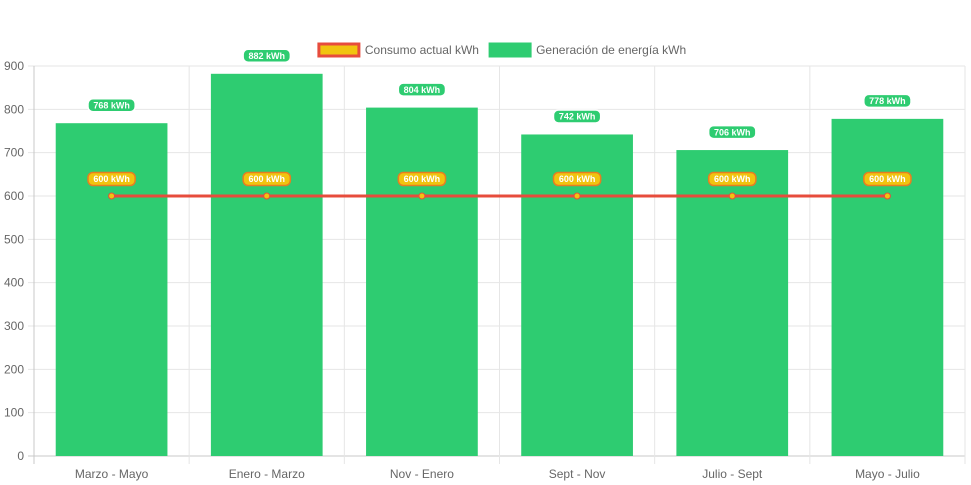 The height and width of the screenshot is (485, 971). I want to click on data-label: 706 kWh, so click(732, 132).